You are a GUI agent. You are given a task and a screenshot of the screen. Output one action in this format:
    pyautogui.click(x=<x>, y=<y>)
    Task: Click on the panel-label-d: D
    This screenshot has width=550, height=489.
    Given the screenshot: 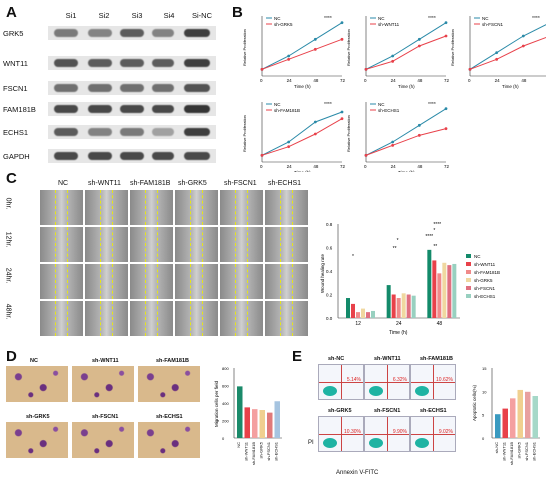 What is the action you would take?
    pyautogui.click(x=11, y=356)
    